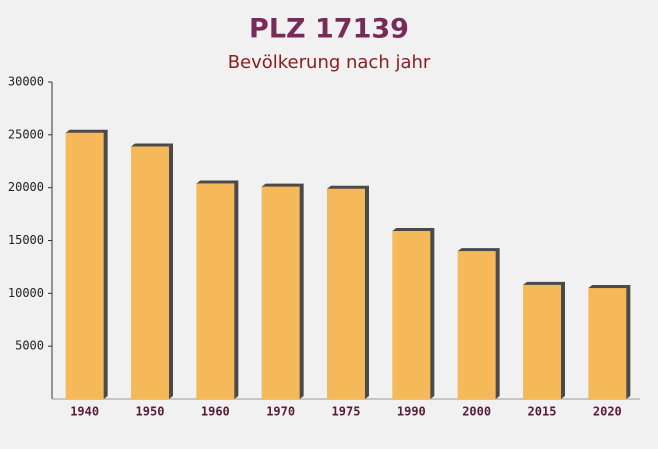 The height and width of the screenshot is (449, 658). What do you see at coordinates (26, 82) in the screenshot?
I see `y-tick-label: 30000` at bounding box center [26, 82].